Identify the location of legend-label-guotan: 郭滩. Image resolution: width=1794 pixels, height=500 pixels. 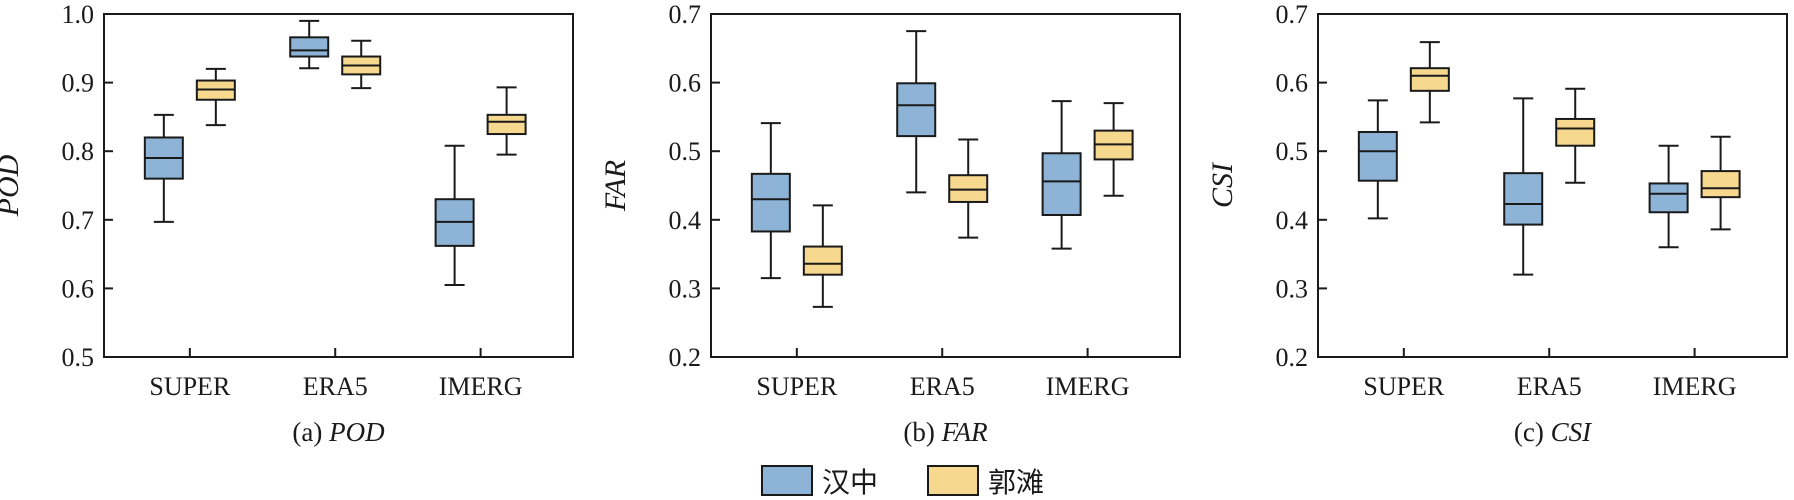
(1016, 482).